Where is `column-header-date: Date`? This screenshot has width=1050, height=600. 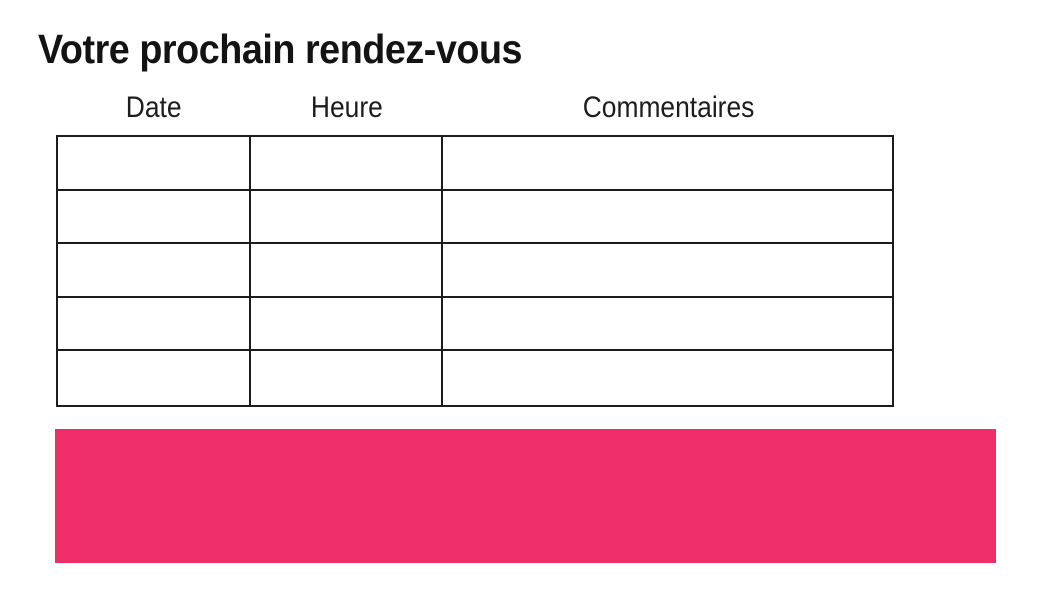
column-header-date: Date is located at coordinates (153, 108).